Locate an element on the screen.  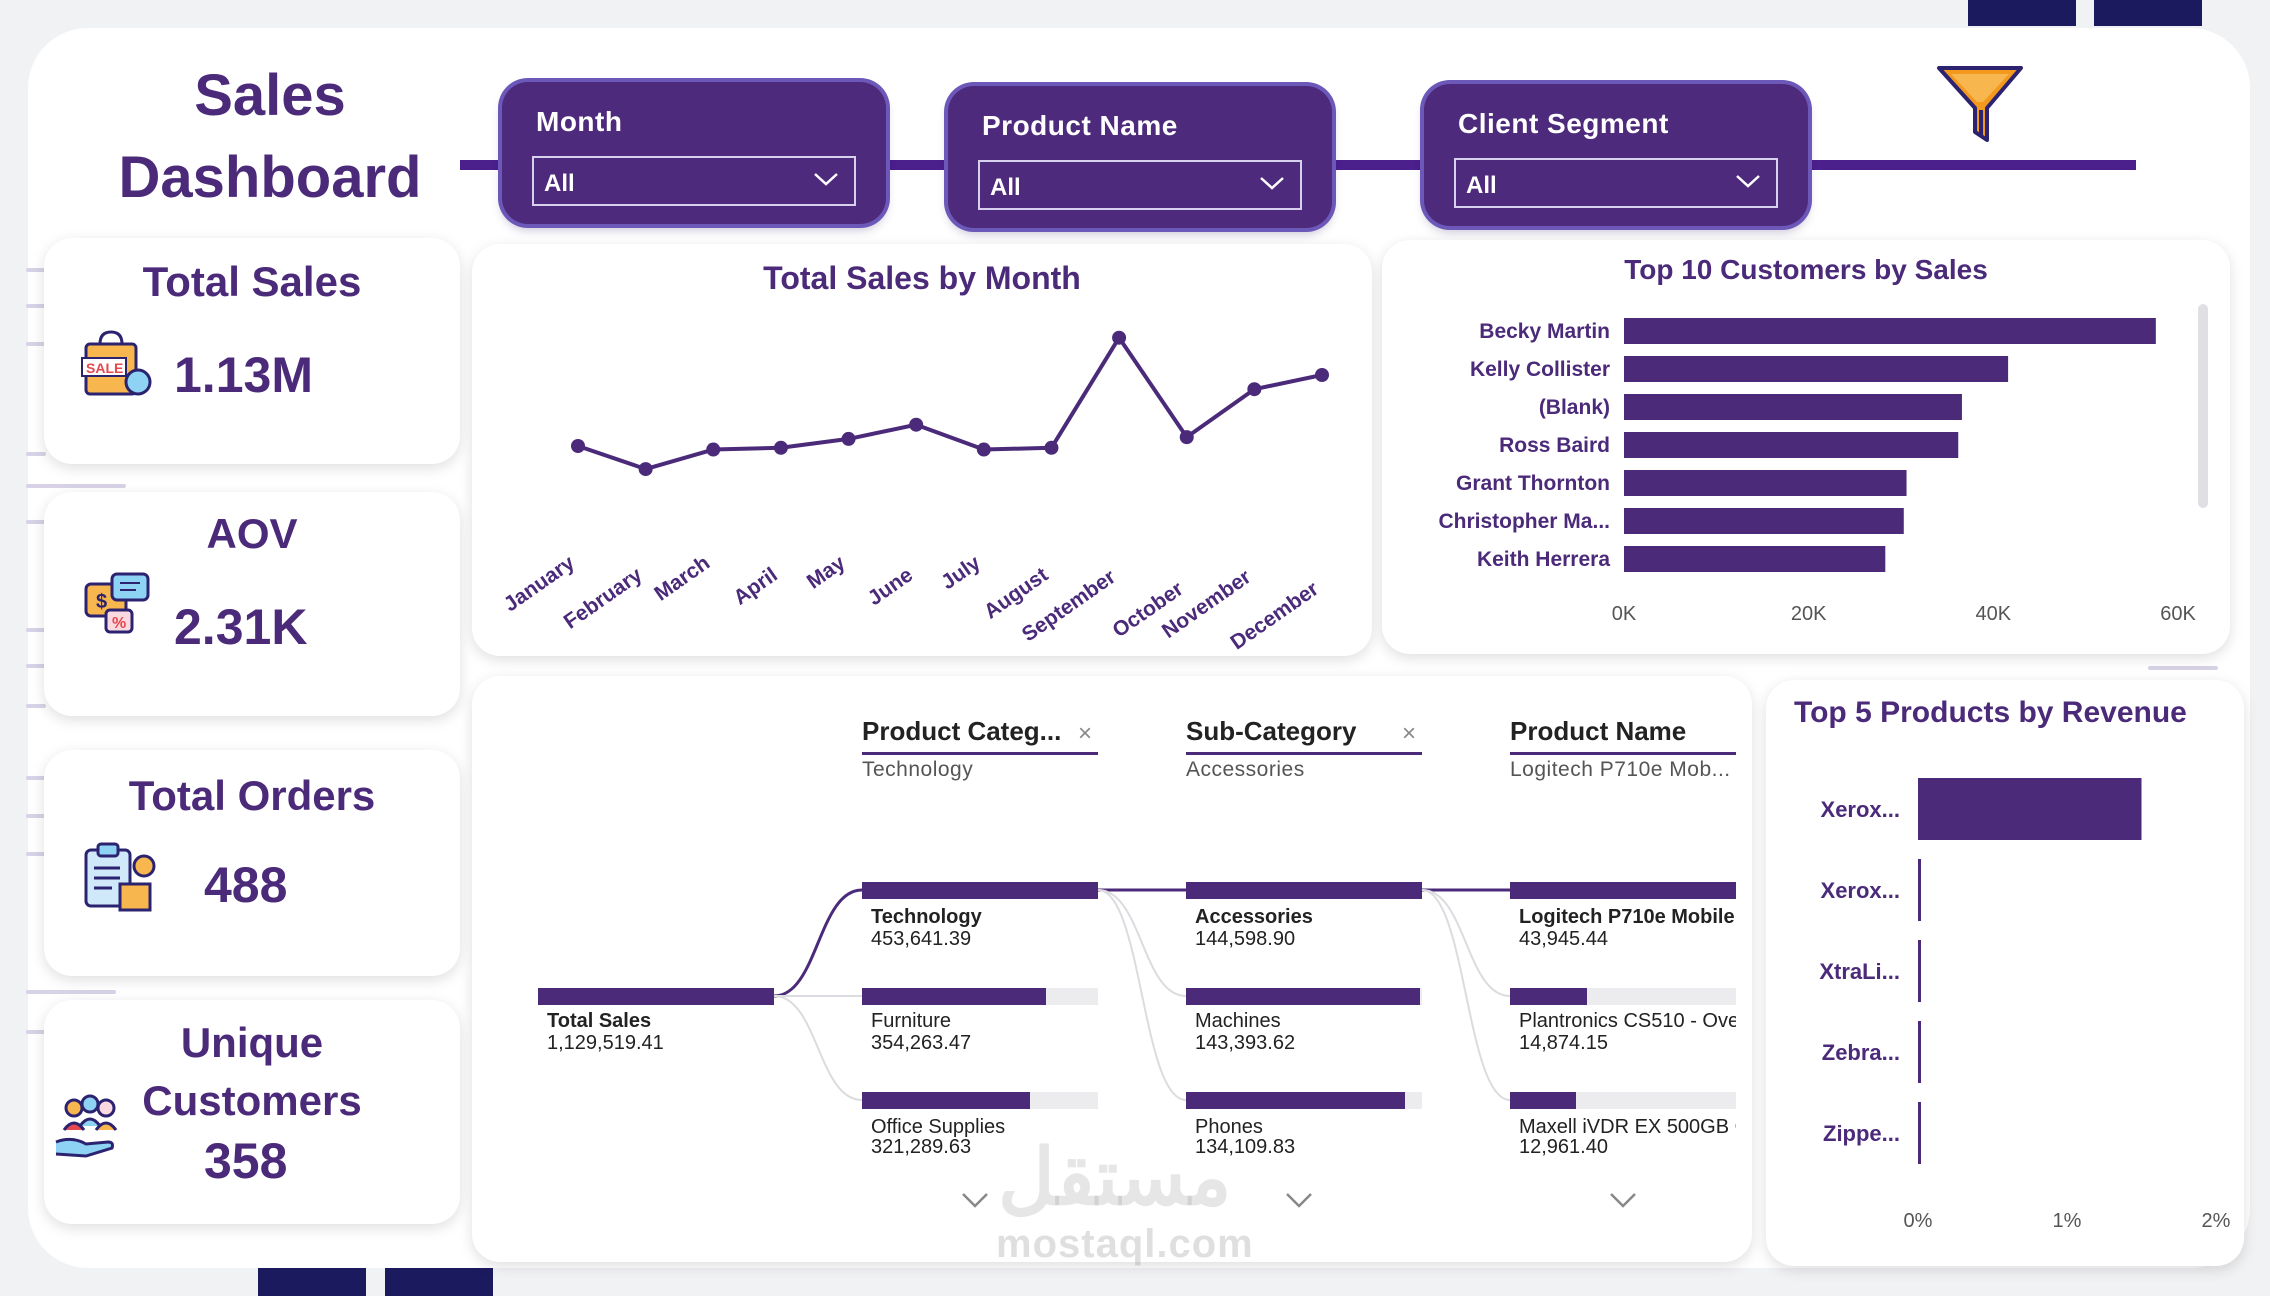
client-segment-dropdown-value: All is located at coordinates (1481, 185).